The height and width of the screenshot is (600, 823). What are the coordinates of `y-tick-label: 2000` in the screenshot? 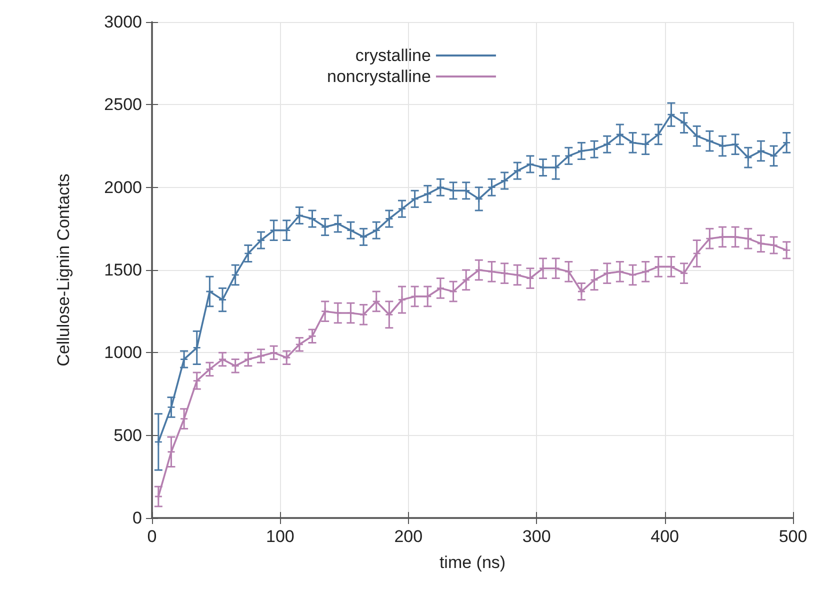 It's located at (123, 187).